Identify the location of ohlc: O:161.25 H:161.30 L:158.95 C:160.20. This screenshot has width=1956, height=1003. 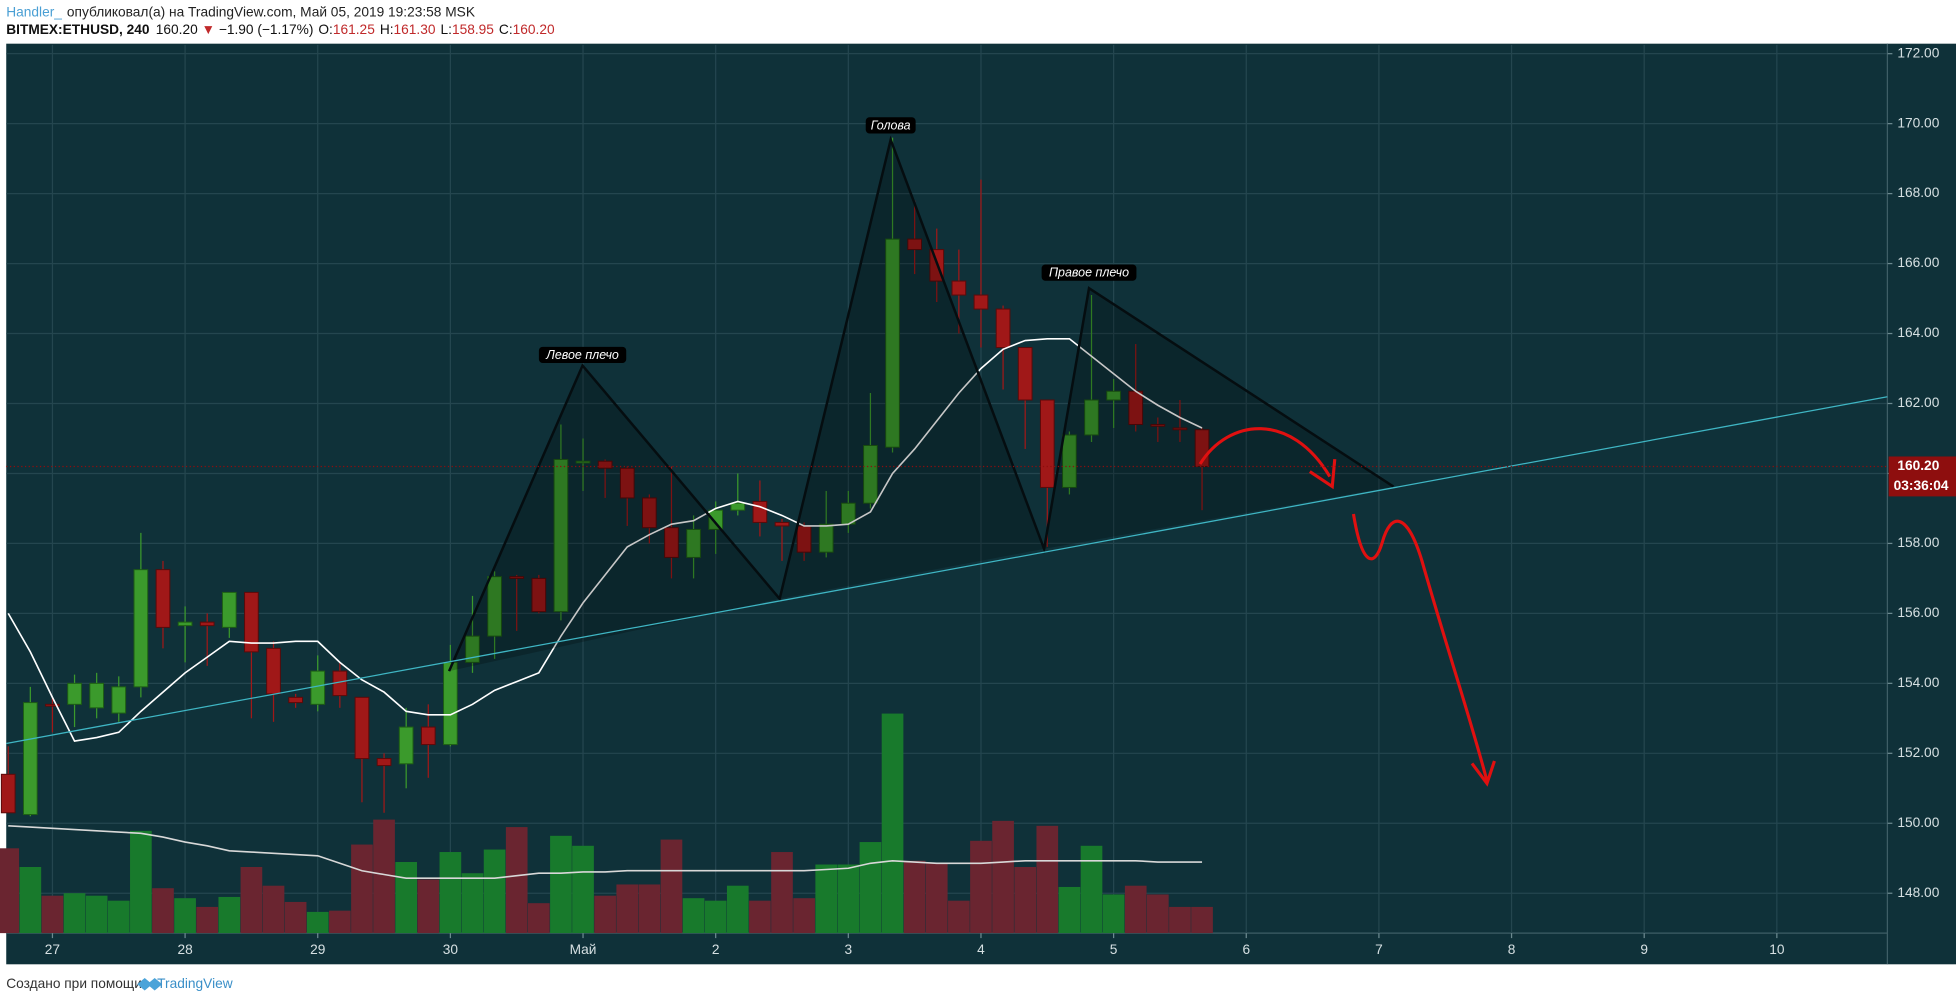
(436, 29).